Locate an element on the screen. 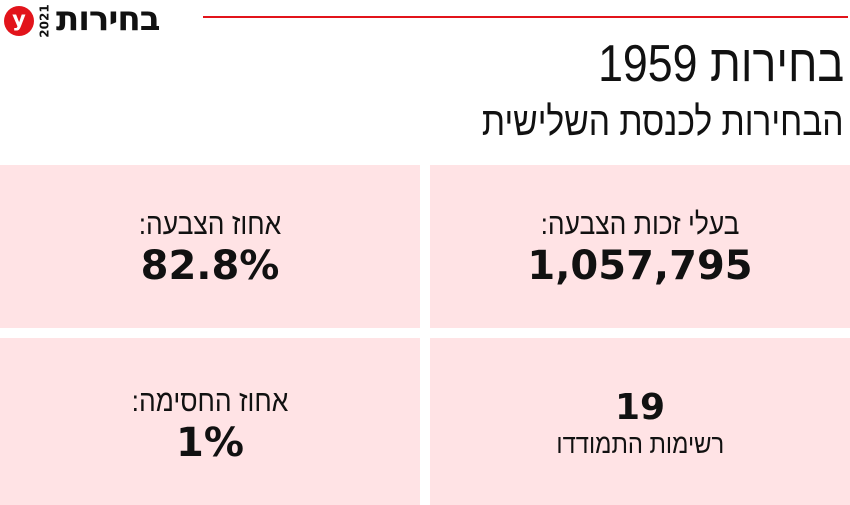 This screenshot has width=850, height=505. eligible-voters-value: 1,057,795 is located at coordinates (640, 265).